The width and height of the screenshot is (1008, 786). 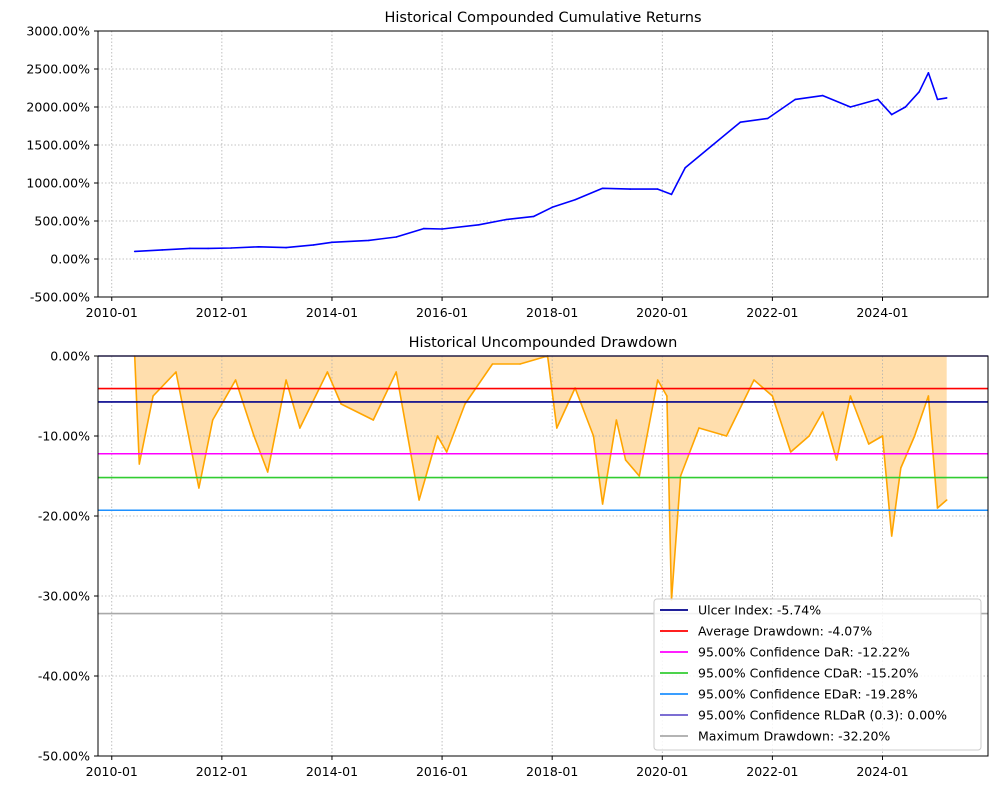 I want to click on x-tick-label: 2020-01, so click(x=662, y=312).